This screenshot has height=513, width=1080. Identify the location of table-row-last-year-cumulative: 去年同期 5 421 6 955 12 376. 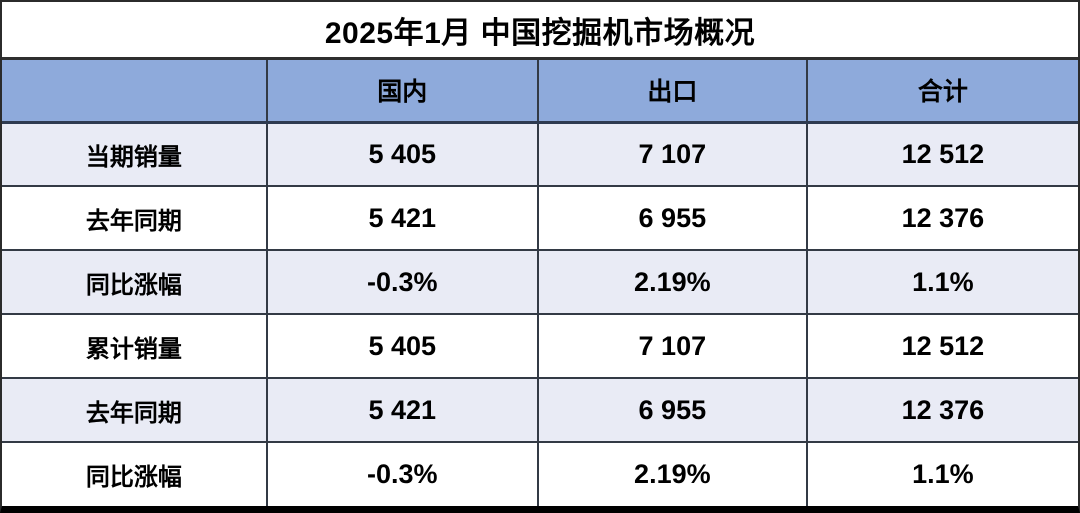
(540, 410).